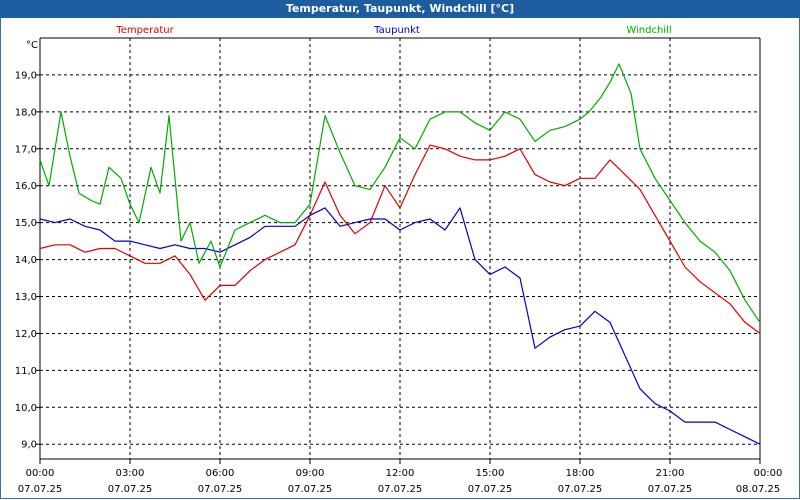 This screenshot has width=800, height=500. What do you see at coordinates (648, 30) in the screenshot?
I see `legend-label-windchill: Windchill` at bounding box center [648, 30].